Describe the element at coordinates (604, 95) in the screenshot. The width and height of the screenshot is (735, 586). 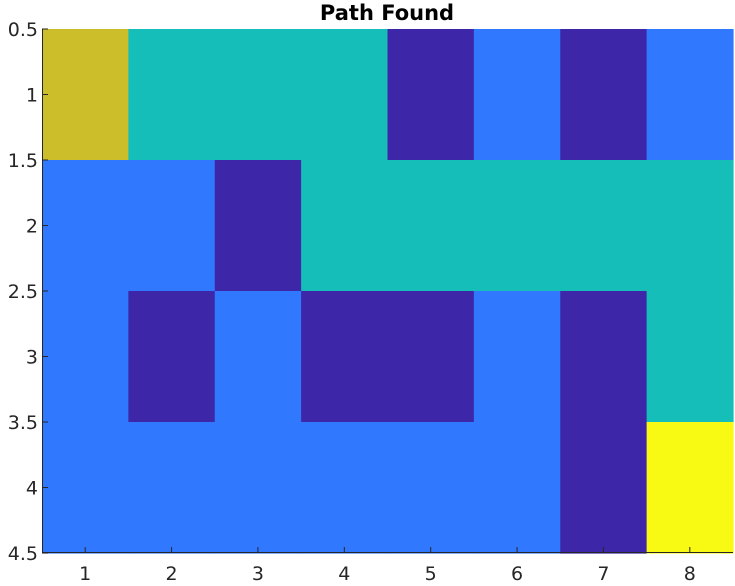
I see `heatmap-cell-r1-c7` at that location.